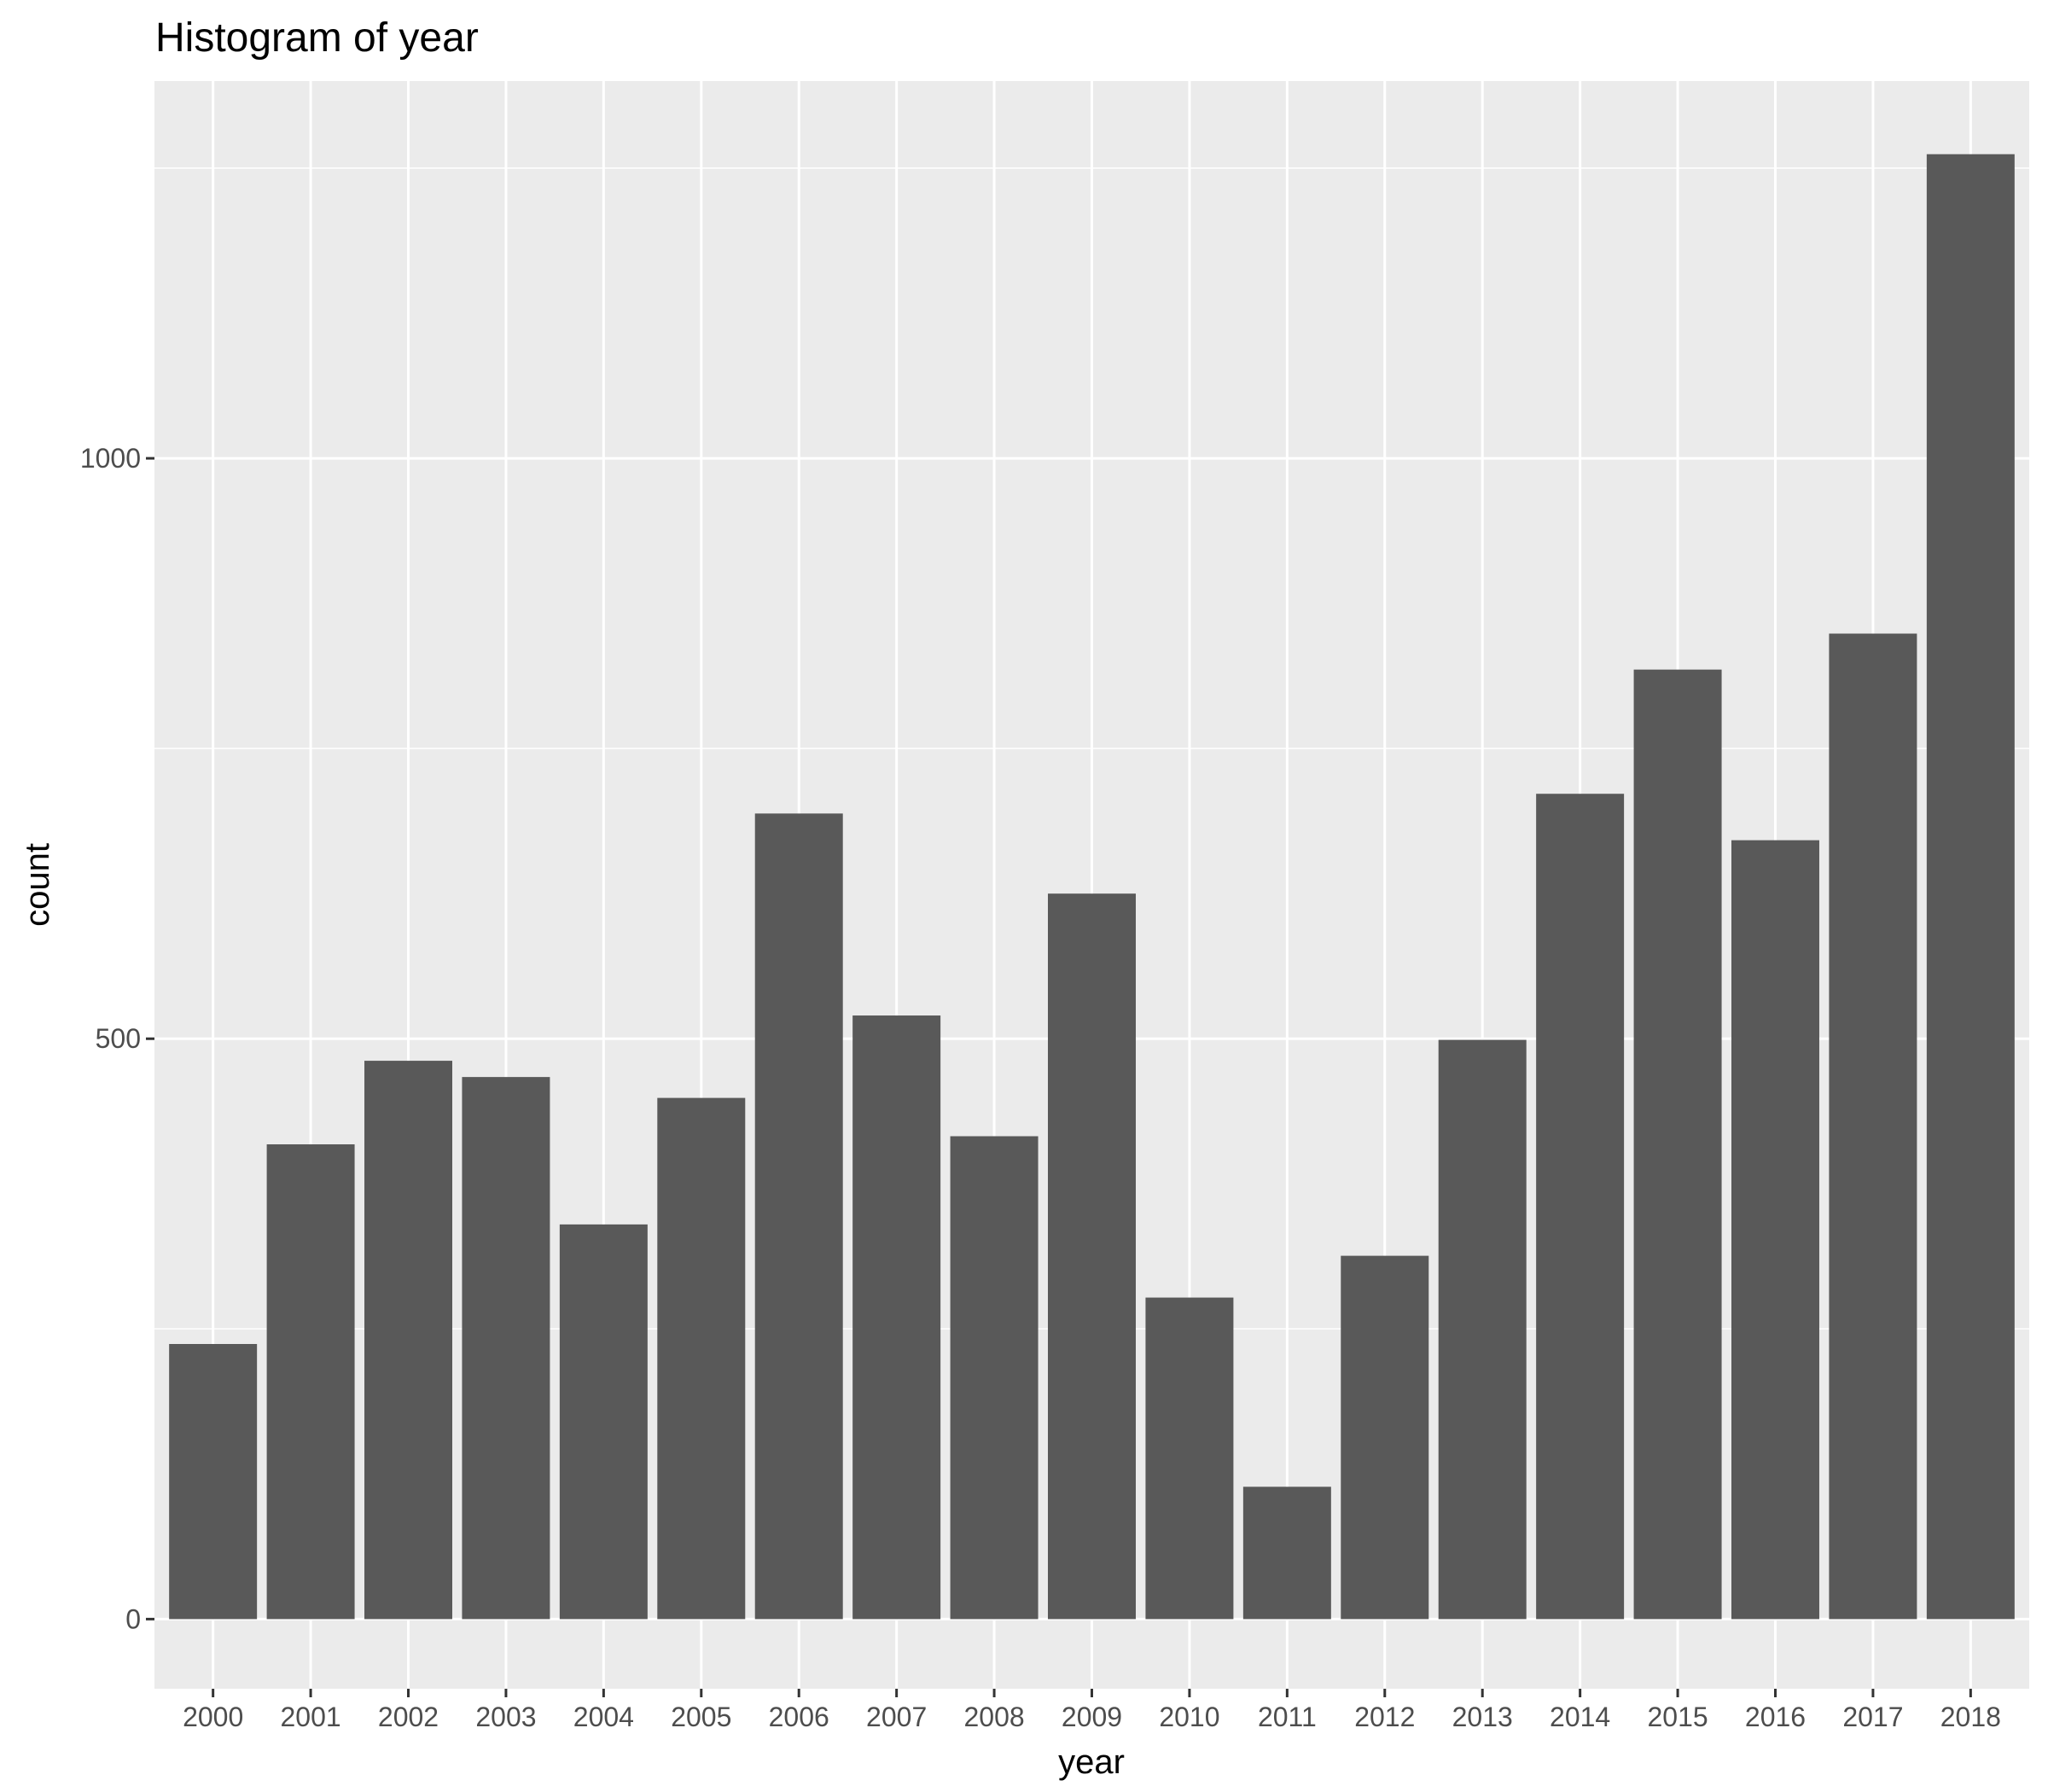 This screenshot has width=2048, height=1792. I want to click on x-tick-label: 2012, so click(1384, 1717).